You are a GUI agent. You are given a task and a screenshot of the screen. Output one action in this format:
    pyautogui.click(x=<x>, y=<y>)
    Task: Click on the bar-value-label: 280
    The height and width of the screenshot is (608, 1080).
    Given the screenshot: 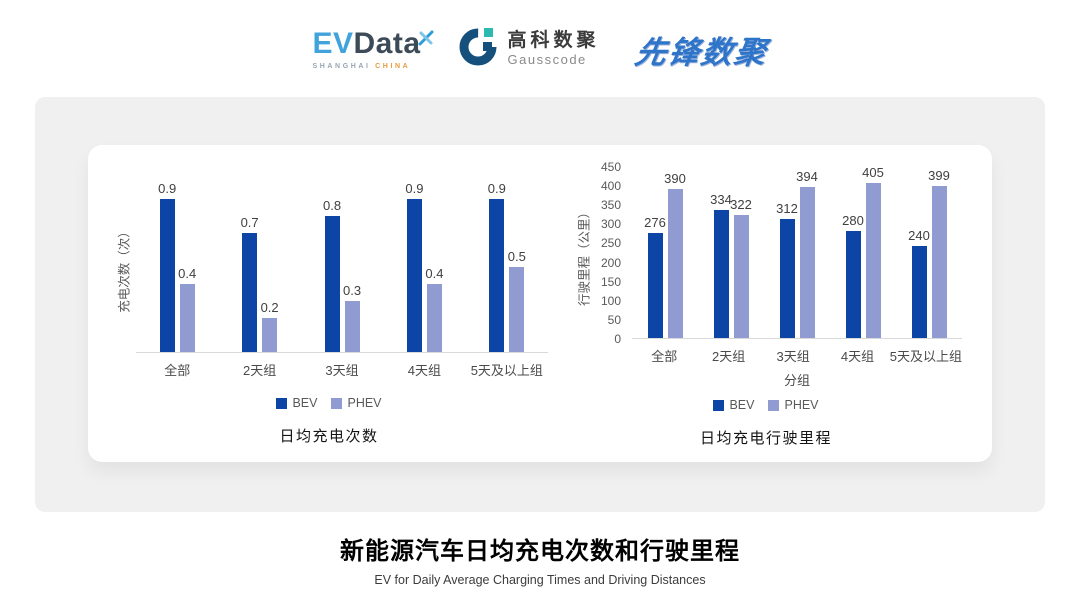 What is the action you would take?
    pyautogui.click(x=853, y=220)
    